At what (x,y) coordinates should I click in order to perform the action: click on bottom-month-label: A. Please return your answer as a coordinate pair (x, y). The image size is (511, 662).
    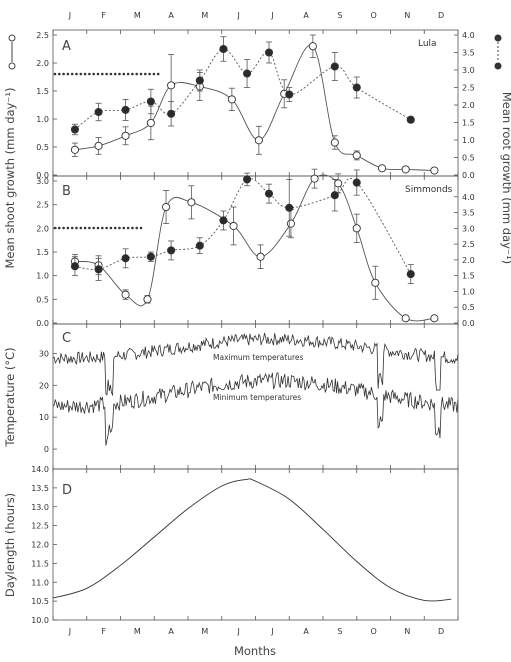
    Looking at the image, I should click on (306, 631).